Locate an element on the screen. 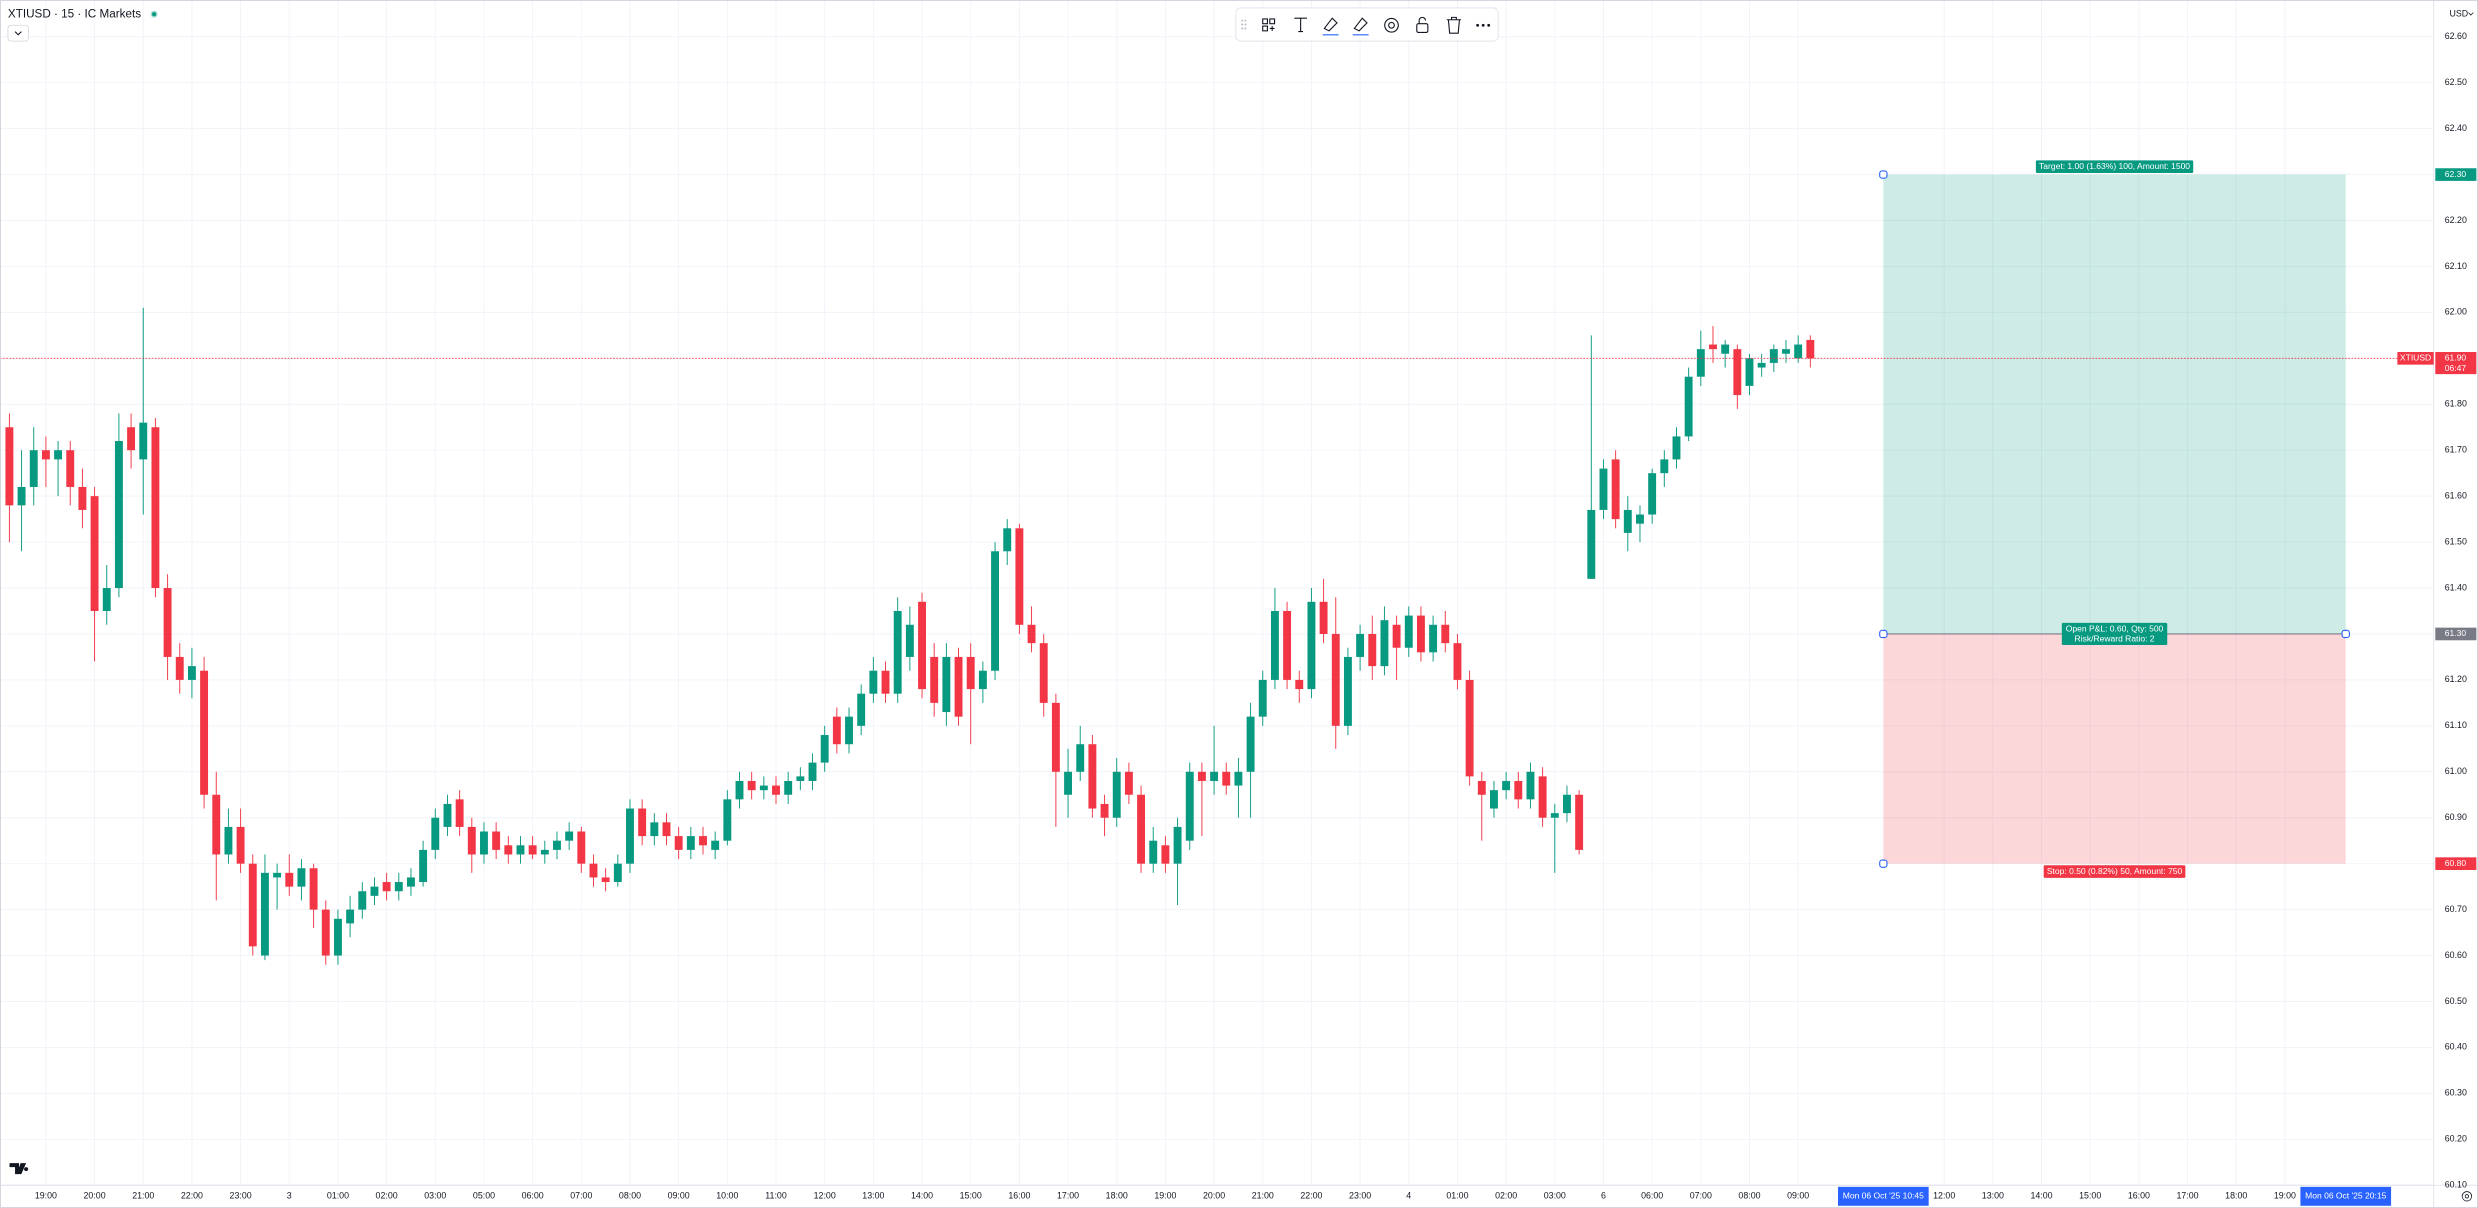  x-tick-label: 23:00 is located at coordinates (241, 1196).